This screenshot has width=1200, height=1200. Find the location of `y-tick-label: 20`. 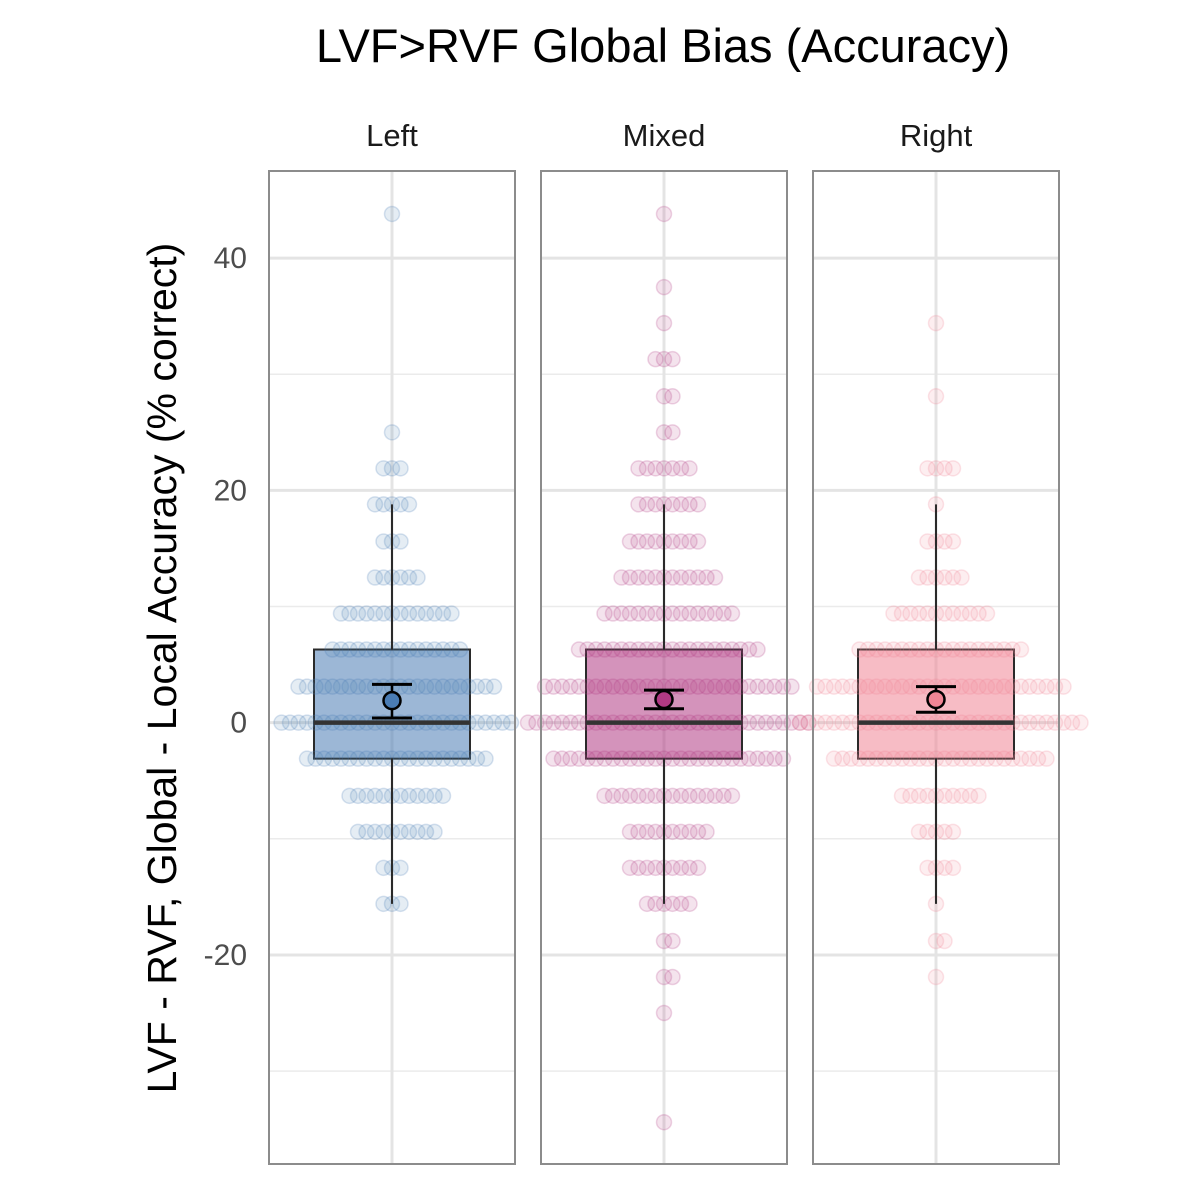

y-tick-label: 20 is located at coordinates (230, 490).